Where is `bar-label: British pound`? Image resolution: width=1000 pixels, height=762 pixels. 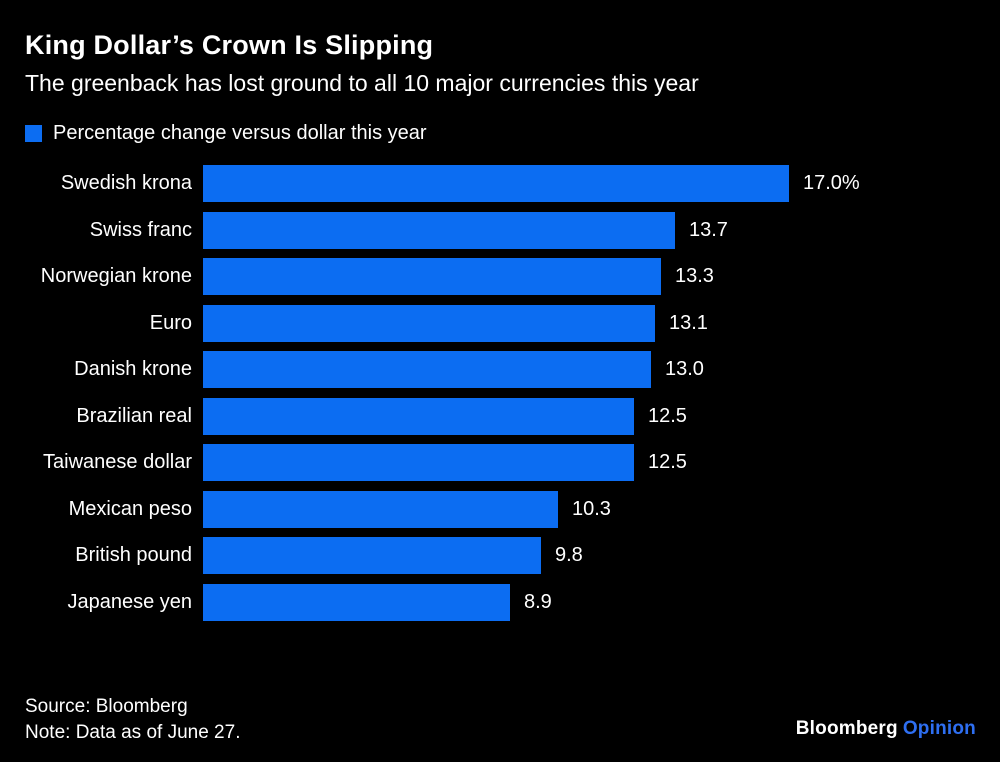 bar-label: British pound is located at coordinates (133, 555).